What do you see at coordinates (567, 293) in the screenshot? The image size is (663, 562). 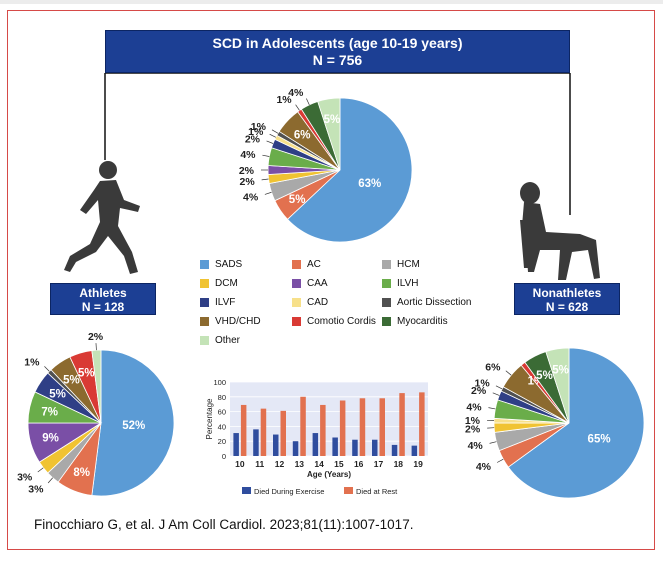 I see `nonathletes-label: Nonathletes` at bounding box center [567, 293].